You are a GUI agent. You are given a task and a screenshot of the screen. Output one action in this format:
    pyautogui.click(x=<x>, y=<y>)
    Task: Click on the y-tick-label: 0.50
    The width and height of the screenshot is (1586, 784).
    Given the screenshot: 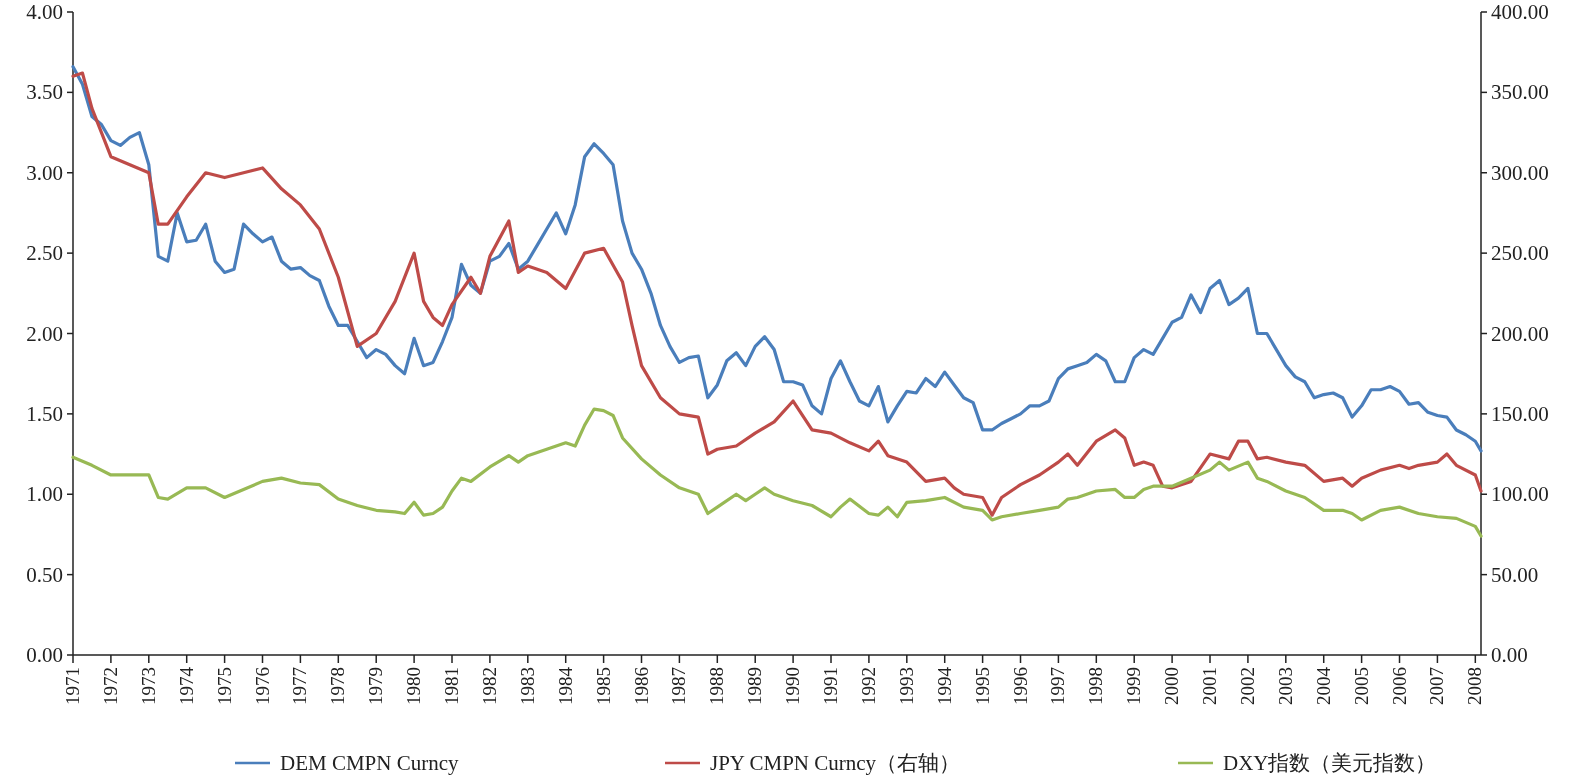 What is the action you would take?
    pyautogui.click(x=44, y=574)
    